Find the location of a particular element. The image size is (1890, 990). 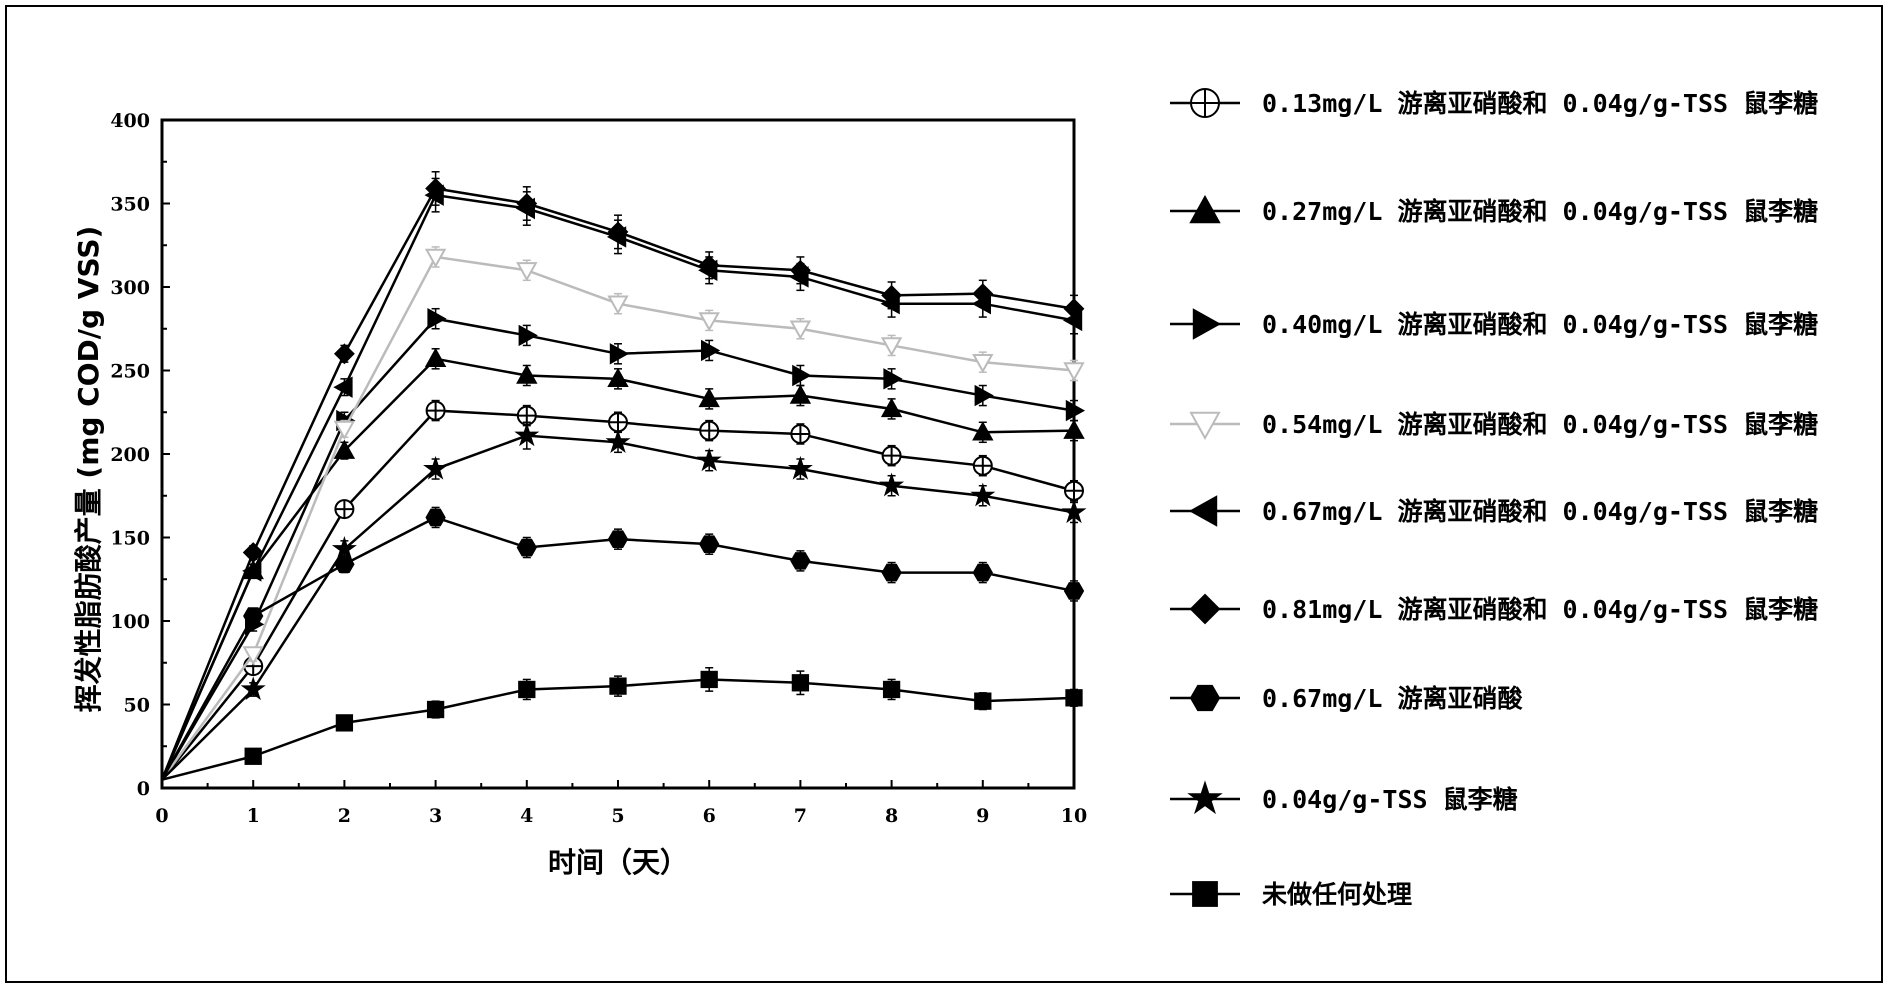

legend-item-6: 0.81mg/L 游离亚硝酸和 0.04g/g-TSS 鼠李糖 is located at coordinates (1494, 609).